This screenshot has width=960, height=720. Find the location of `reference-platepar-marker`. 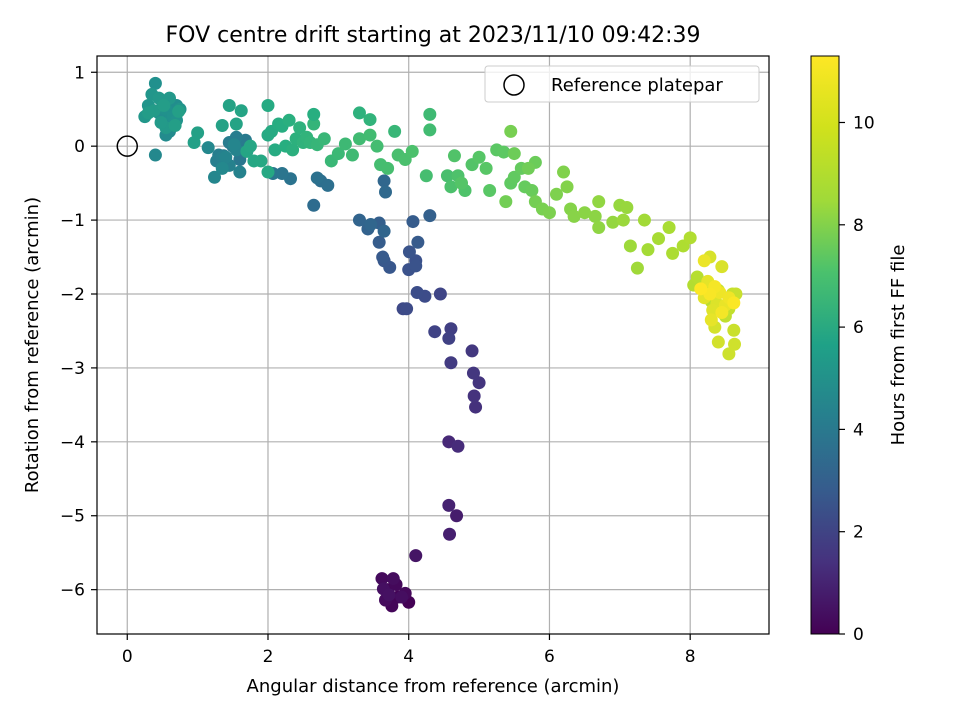

reference-platepar-marker is located at coordinates (127, 146).